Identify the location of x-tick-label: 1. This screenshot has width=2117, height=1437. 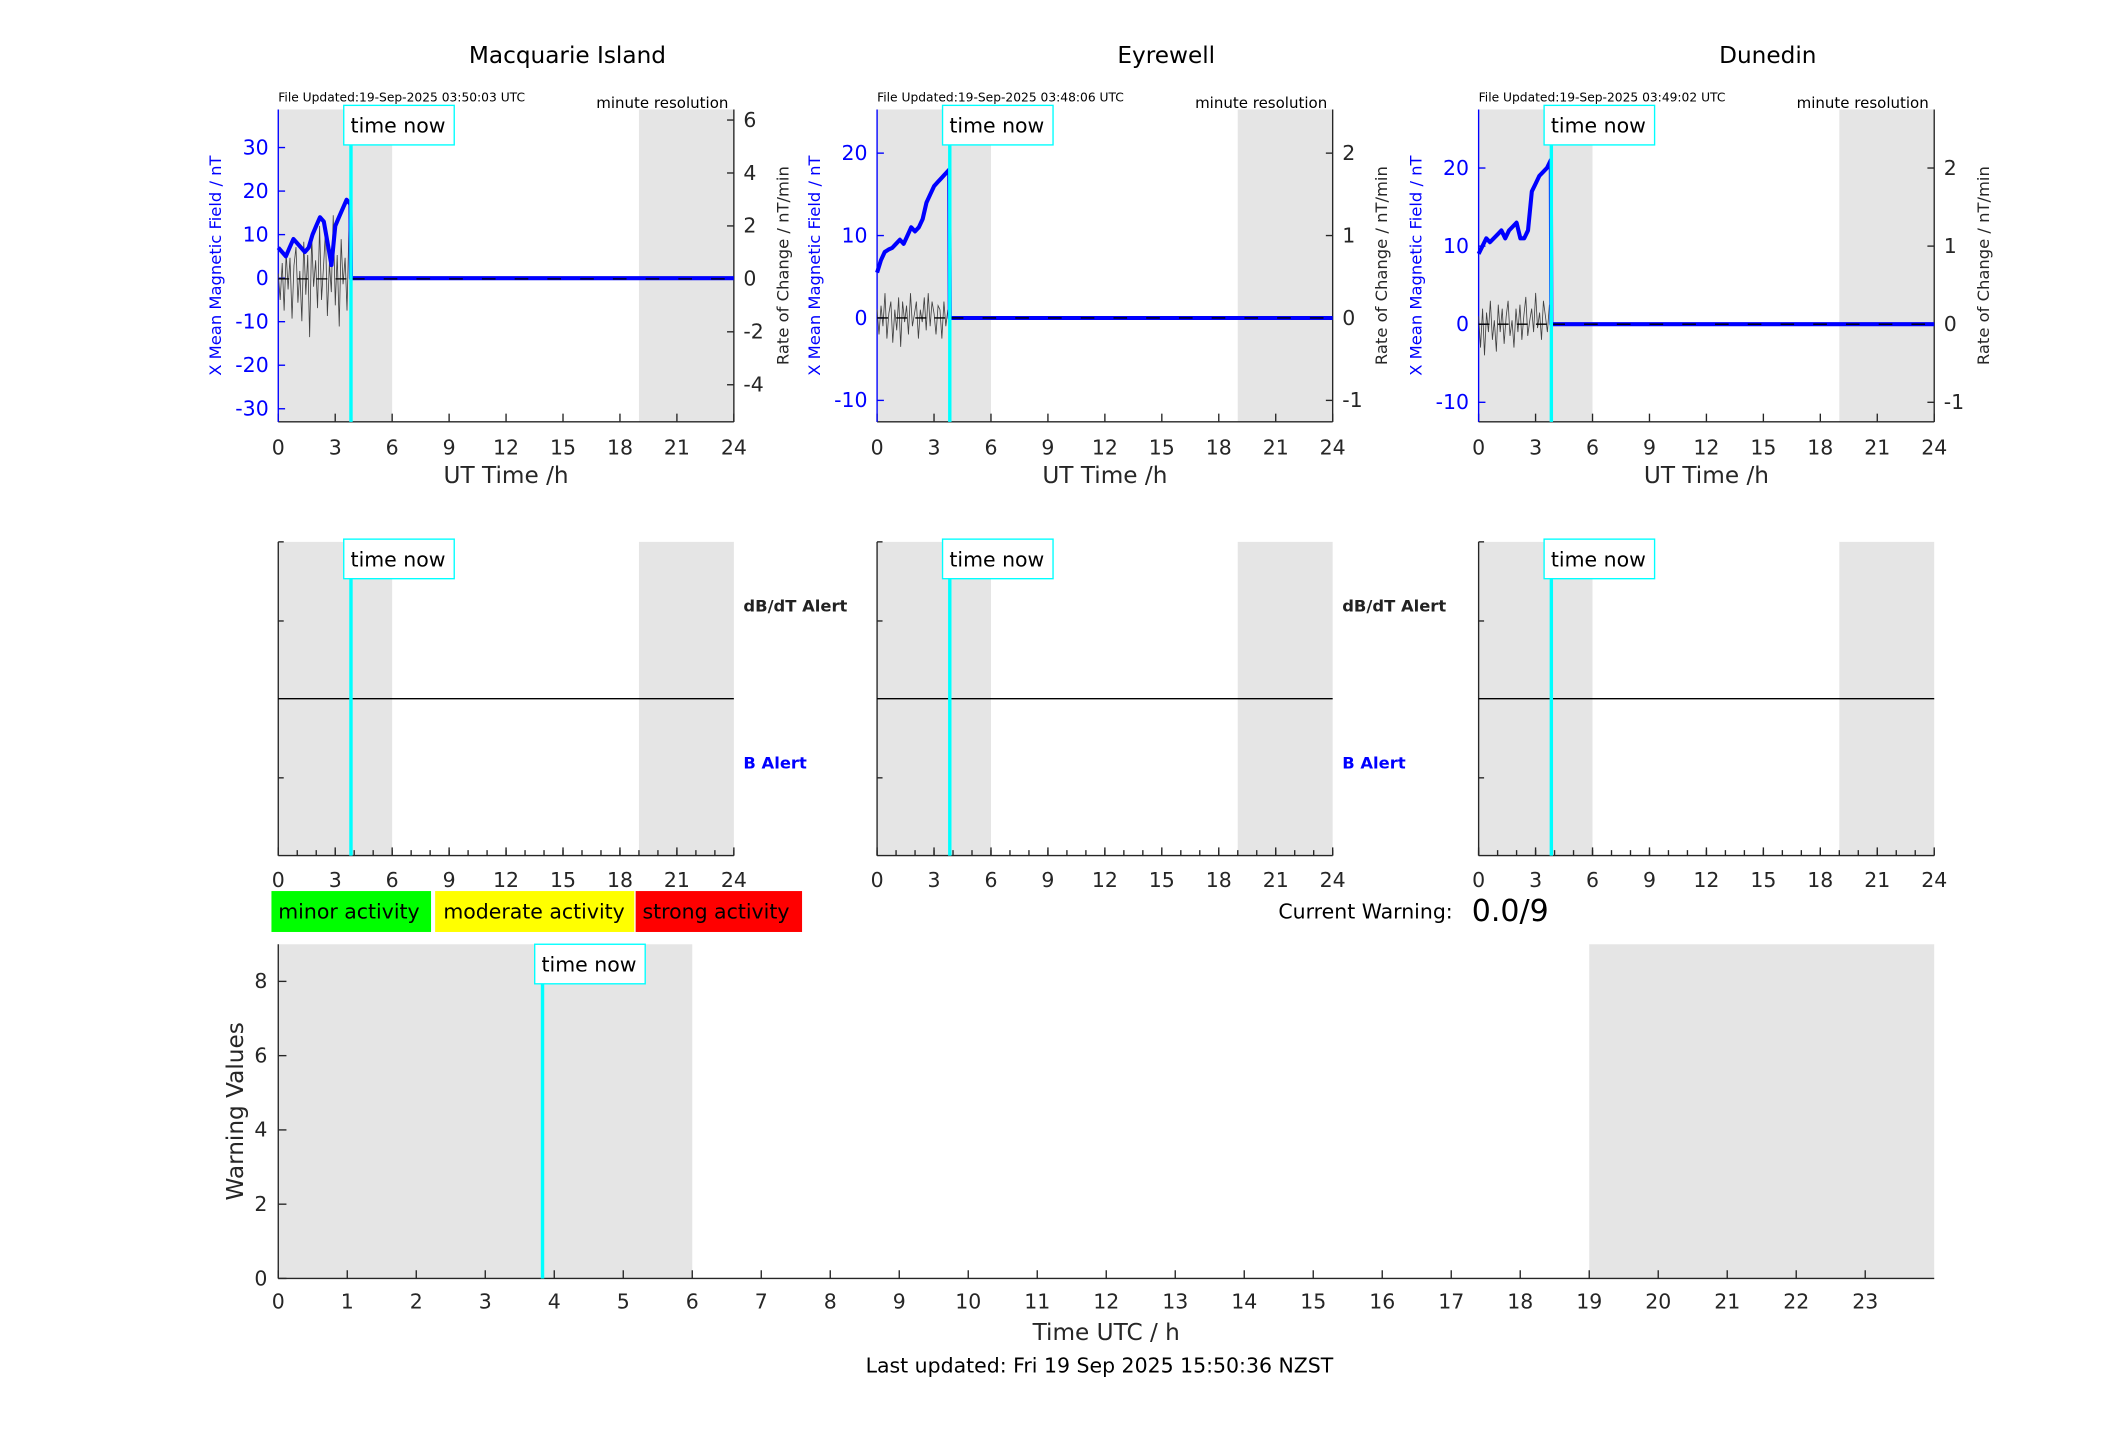
(347, 1301).